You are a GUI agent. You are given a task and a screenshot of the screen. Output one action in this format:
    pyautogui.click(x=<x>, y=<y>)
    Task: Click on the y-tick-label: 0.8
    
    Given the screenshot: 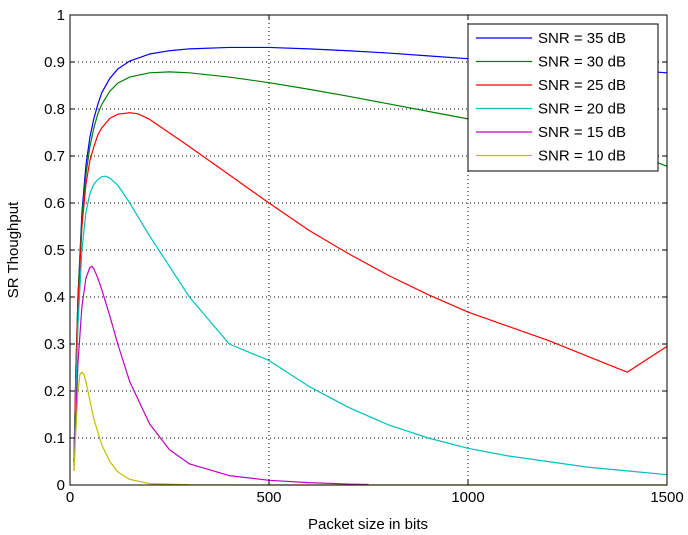 What is the action you would take?
    pyautogui.click(x=54, y=109)
    